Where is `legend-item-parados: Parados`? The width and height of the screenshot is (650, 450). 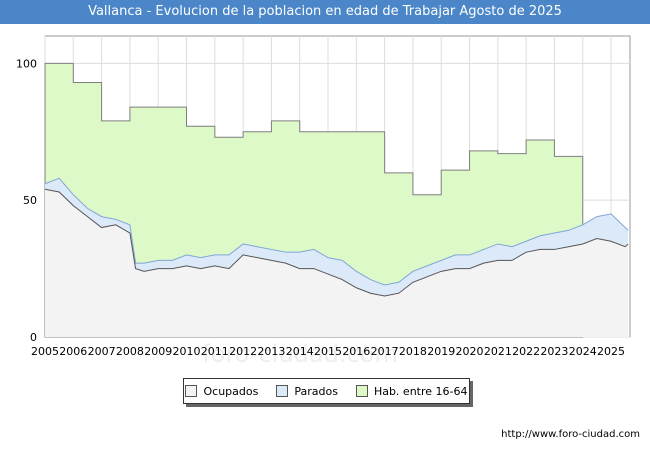
legend-item-parados: Parados is located at coordinates (307, 391).